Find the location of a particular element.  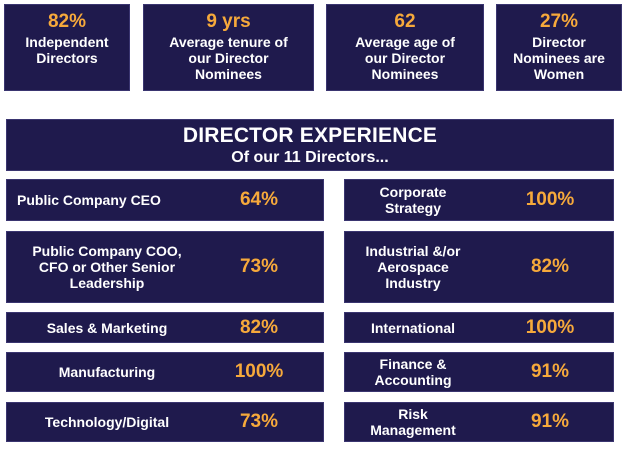

stat-card-women-nominees: 27% Director Nominees are Women is located at coordinates (559, 47).